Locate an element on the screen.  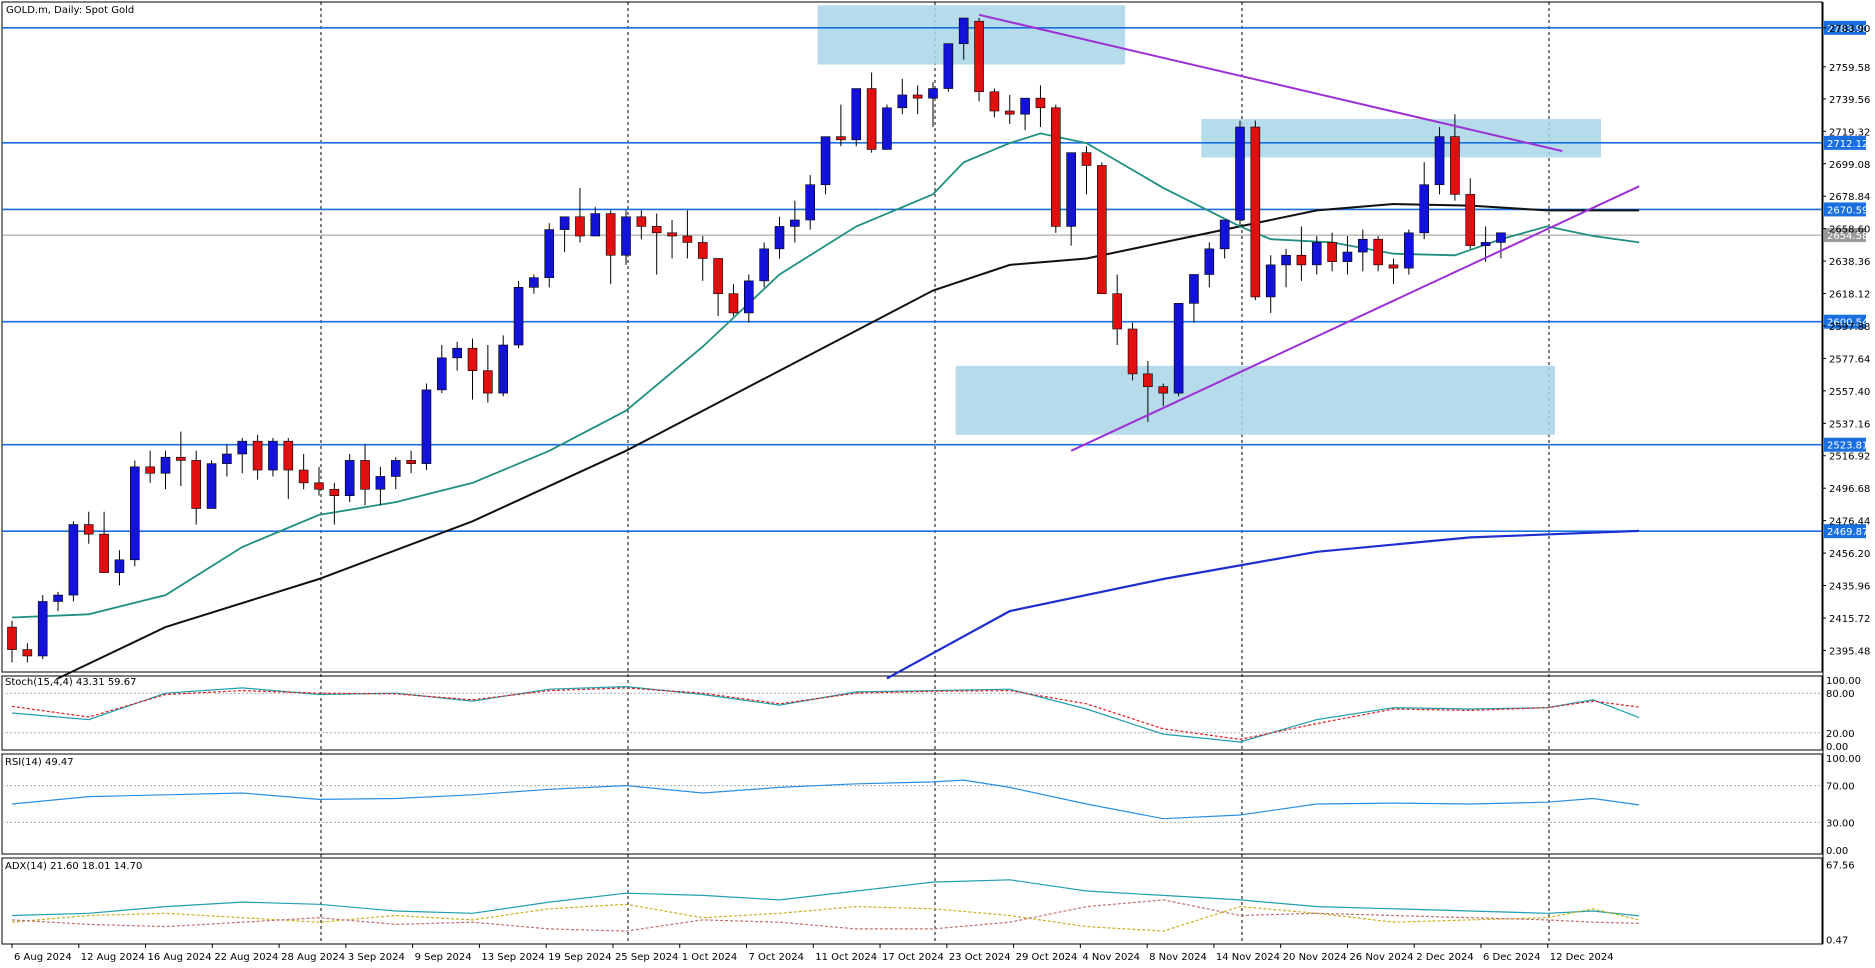
indicator-tick-label: 0.47 is located at coordinates (1837, 940).